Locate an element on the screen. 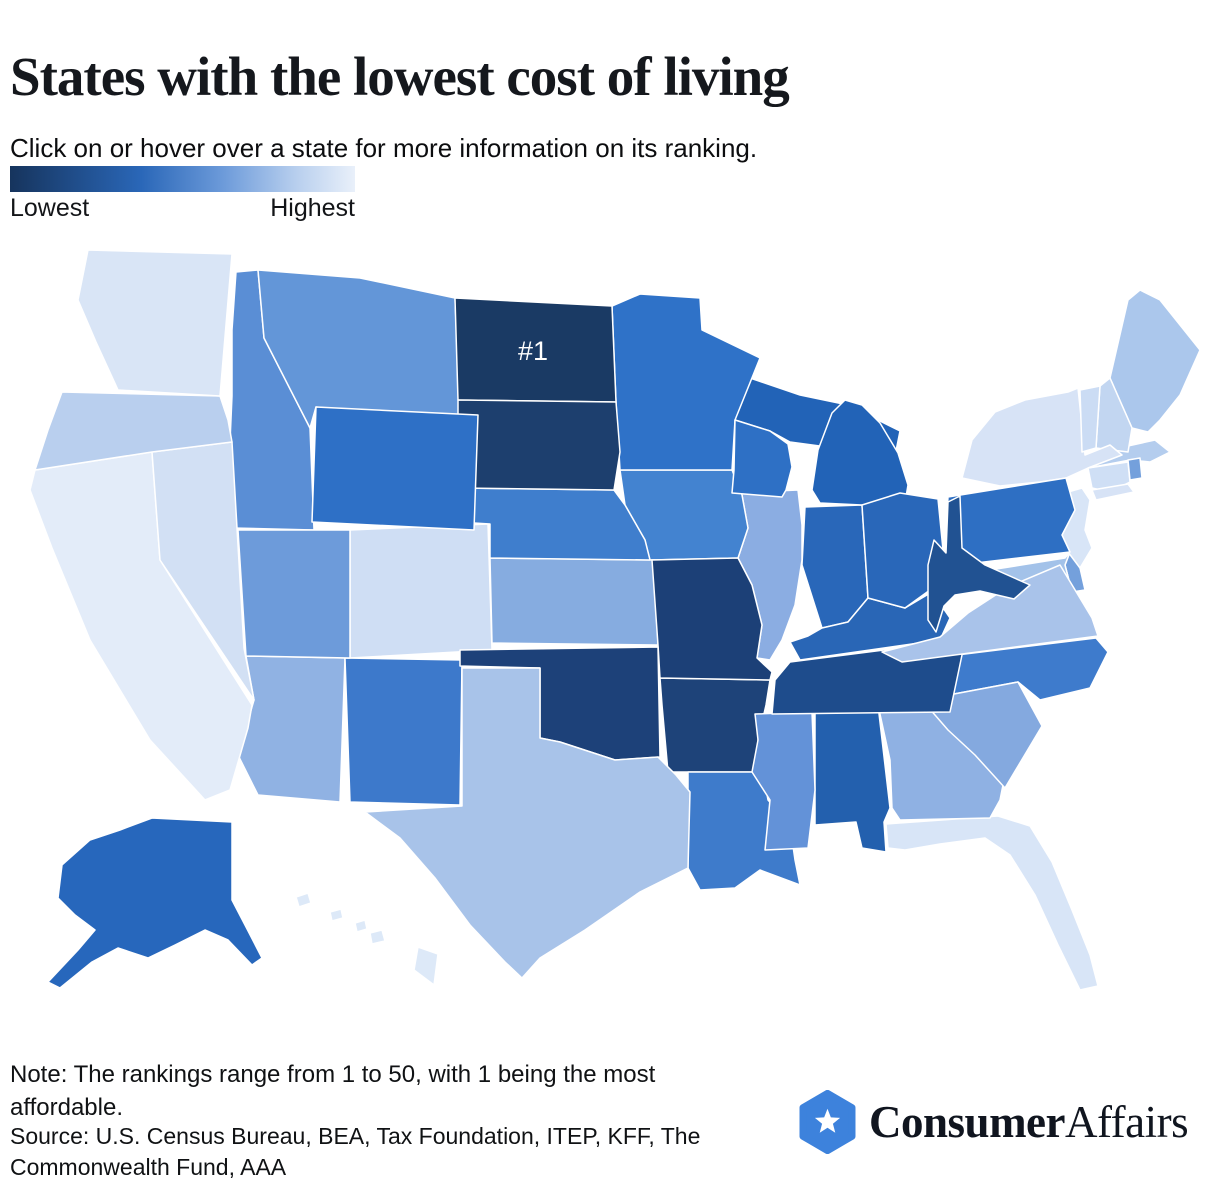  state-ky is located at coordinates (870, 626).